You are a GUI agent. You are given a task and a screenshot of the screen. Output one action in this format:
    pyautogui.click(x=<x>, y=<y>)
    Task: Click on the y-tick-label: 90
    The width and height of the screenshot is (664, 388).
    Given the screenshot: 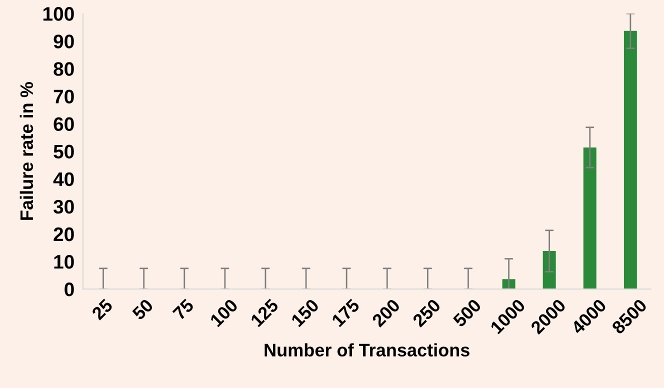 What is the action you would take?
    pyautogui.click(x=64, y=41)
    